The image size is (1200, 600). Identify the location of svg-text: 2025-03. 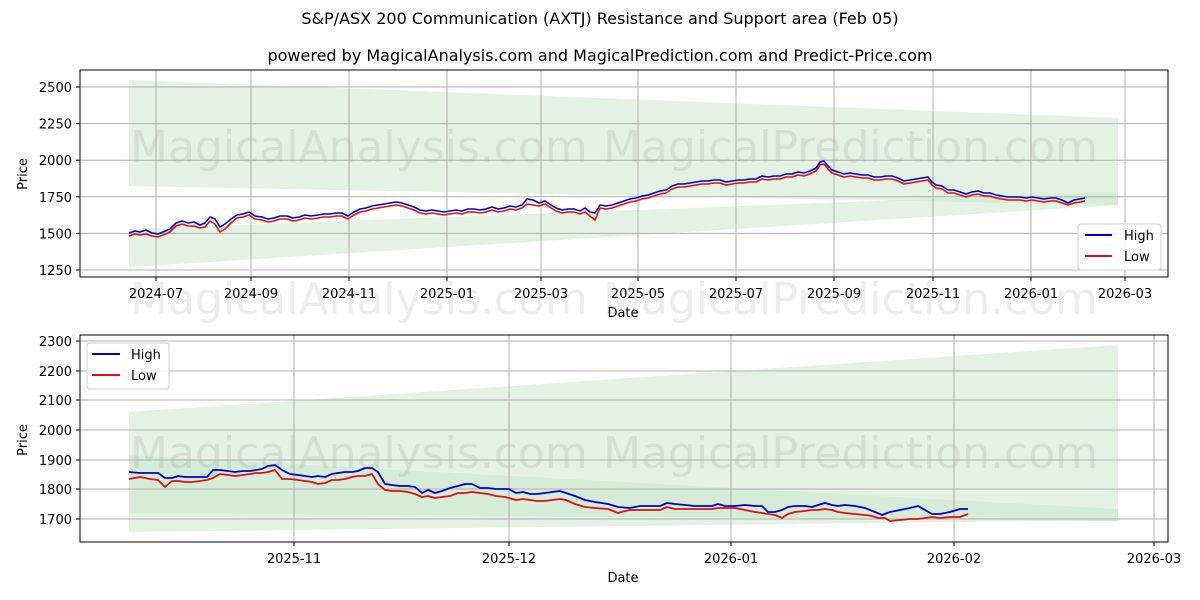
(541, 294).